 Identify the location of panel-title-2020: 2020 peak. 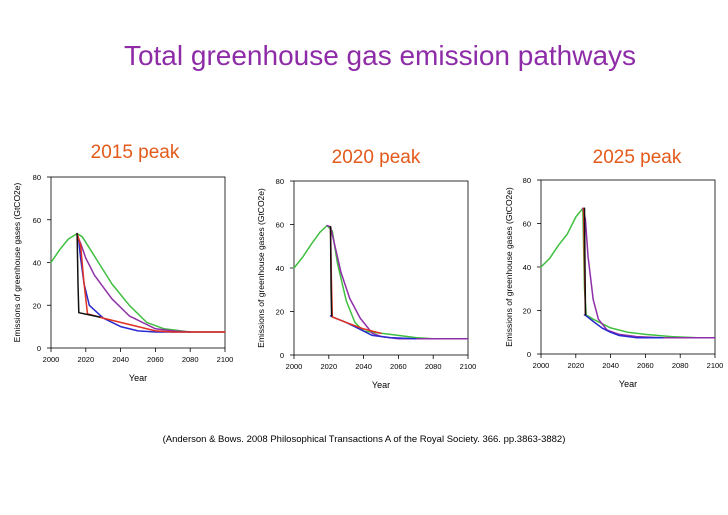
(376, 157).